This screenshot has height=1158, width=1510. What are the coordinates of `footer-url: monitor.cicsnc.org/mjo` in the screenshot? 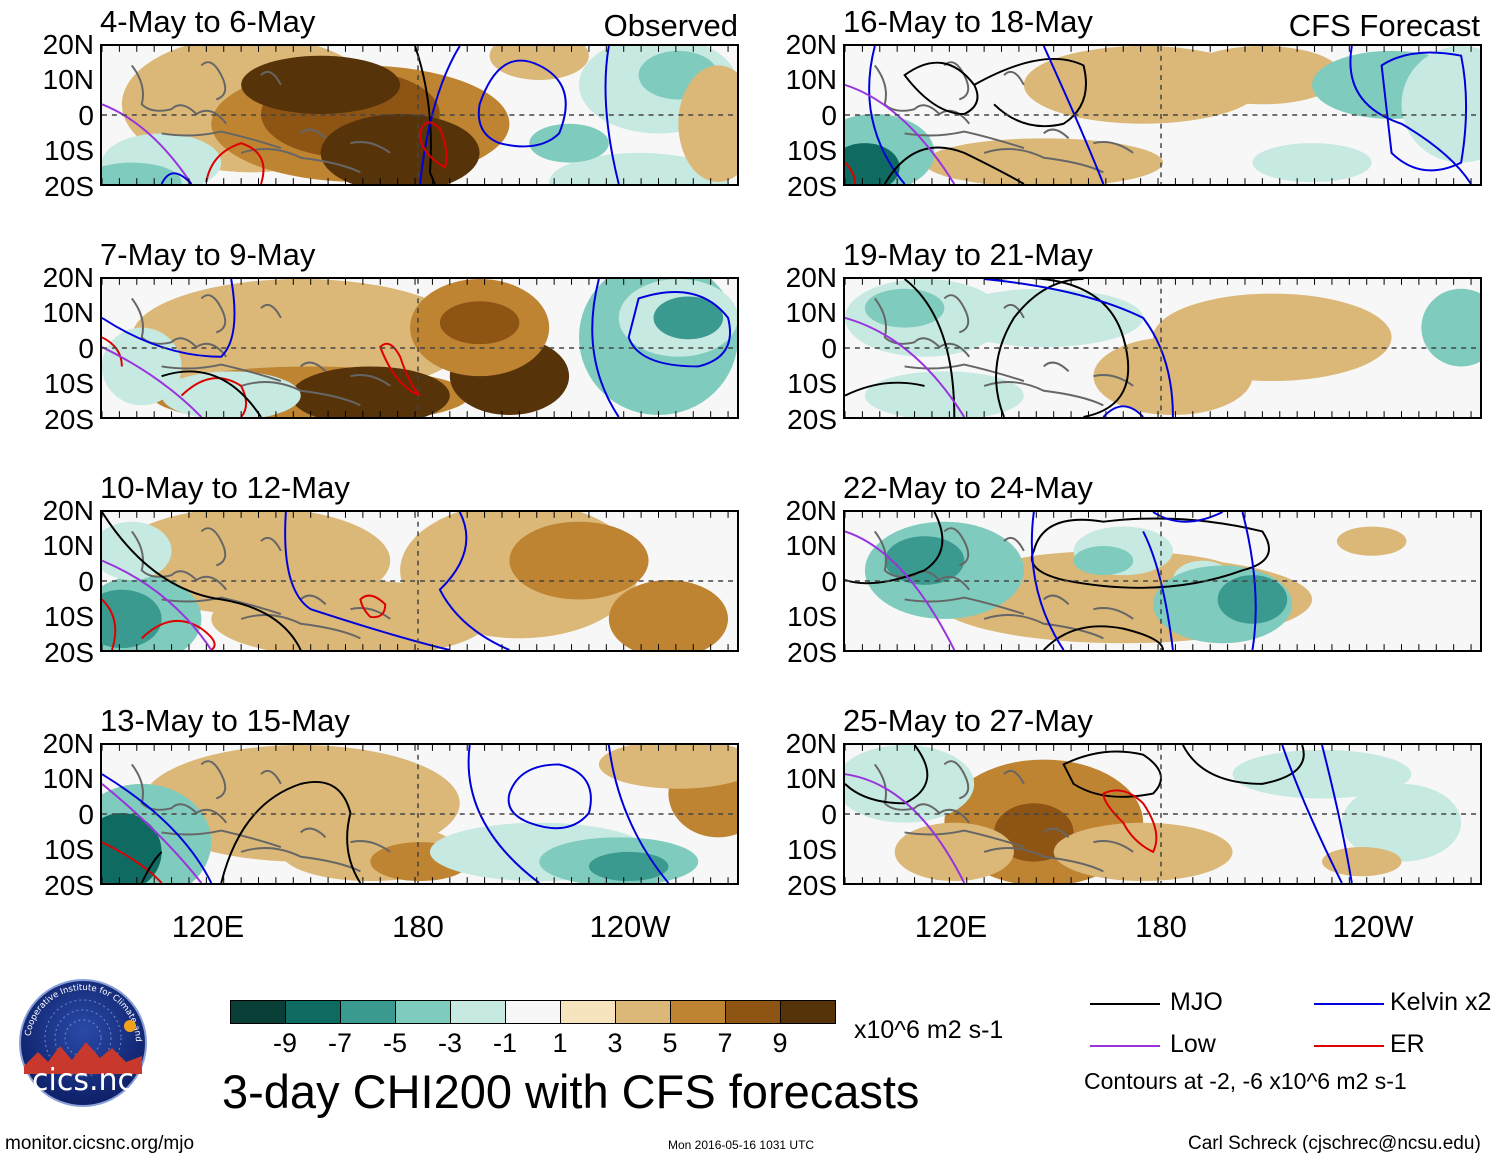 It's located at (100, 1143).